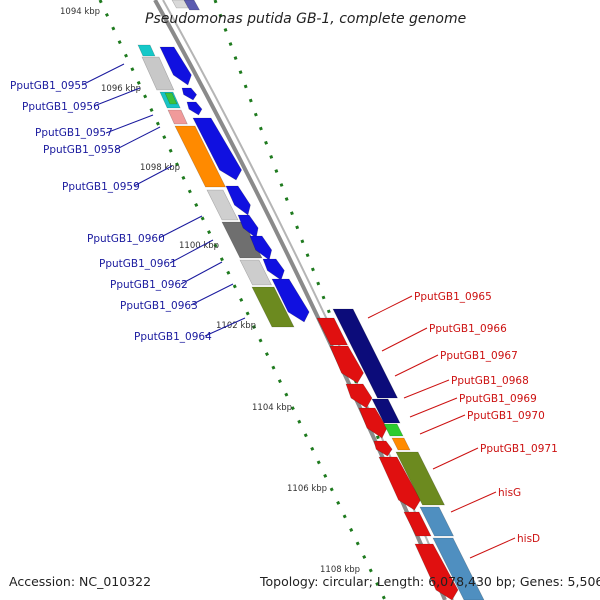 The width and height of the screenshot is (600, 600). Describe the element at coordinates (307, 489) in the screenshot. I see `kbp-label: 1106 kbp` at that location.